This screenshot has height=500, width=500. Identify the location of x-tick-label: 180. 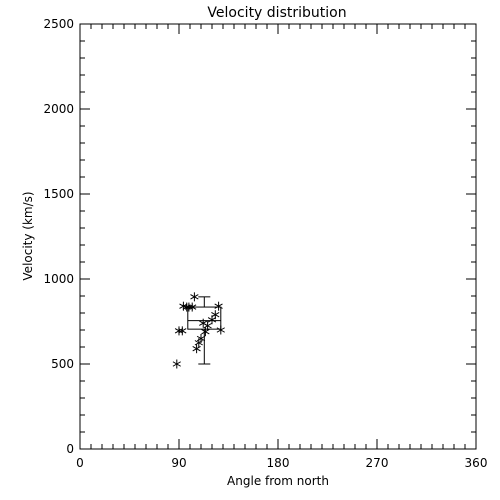
(278, 463).